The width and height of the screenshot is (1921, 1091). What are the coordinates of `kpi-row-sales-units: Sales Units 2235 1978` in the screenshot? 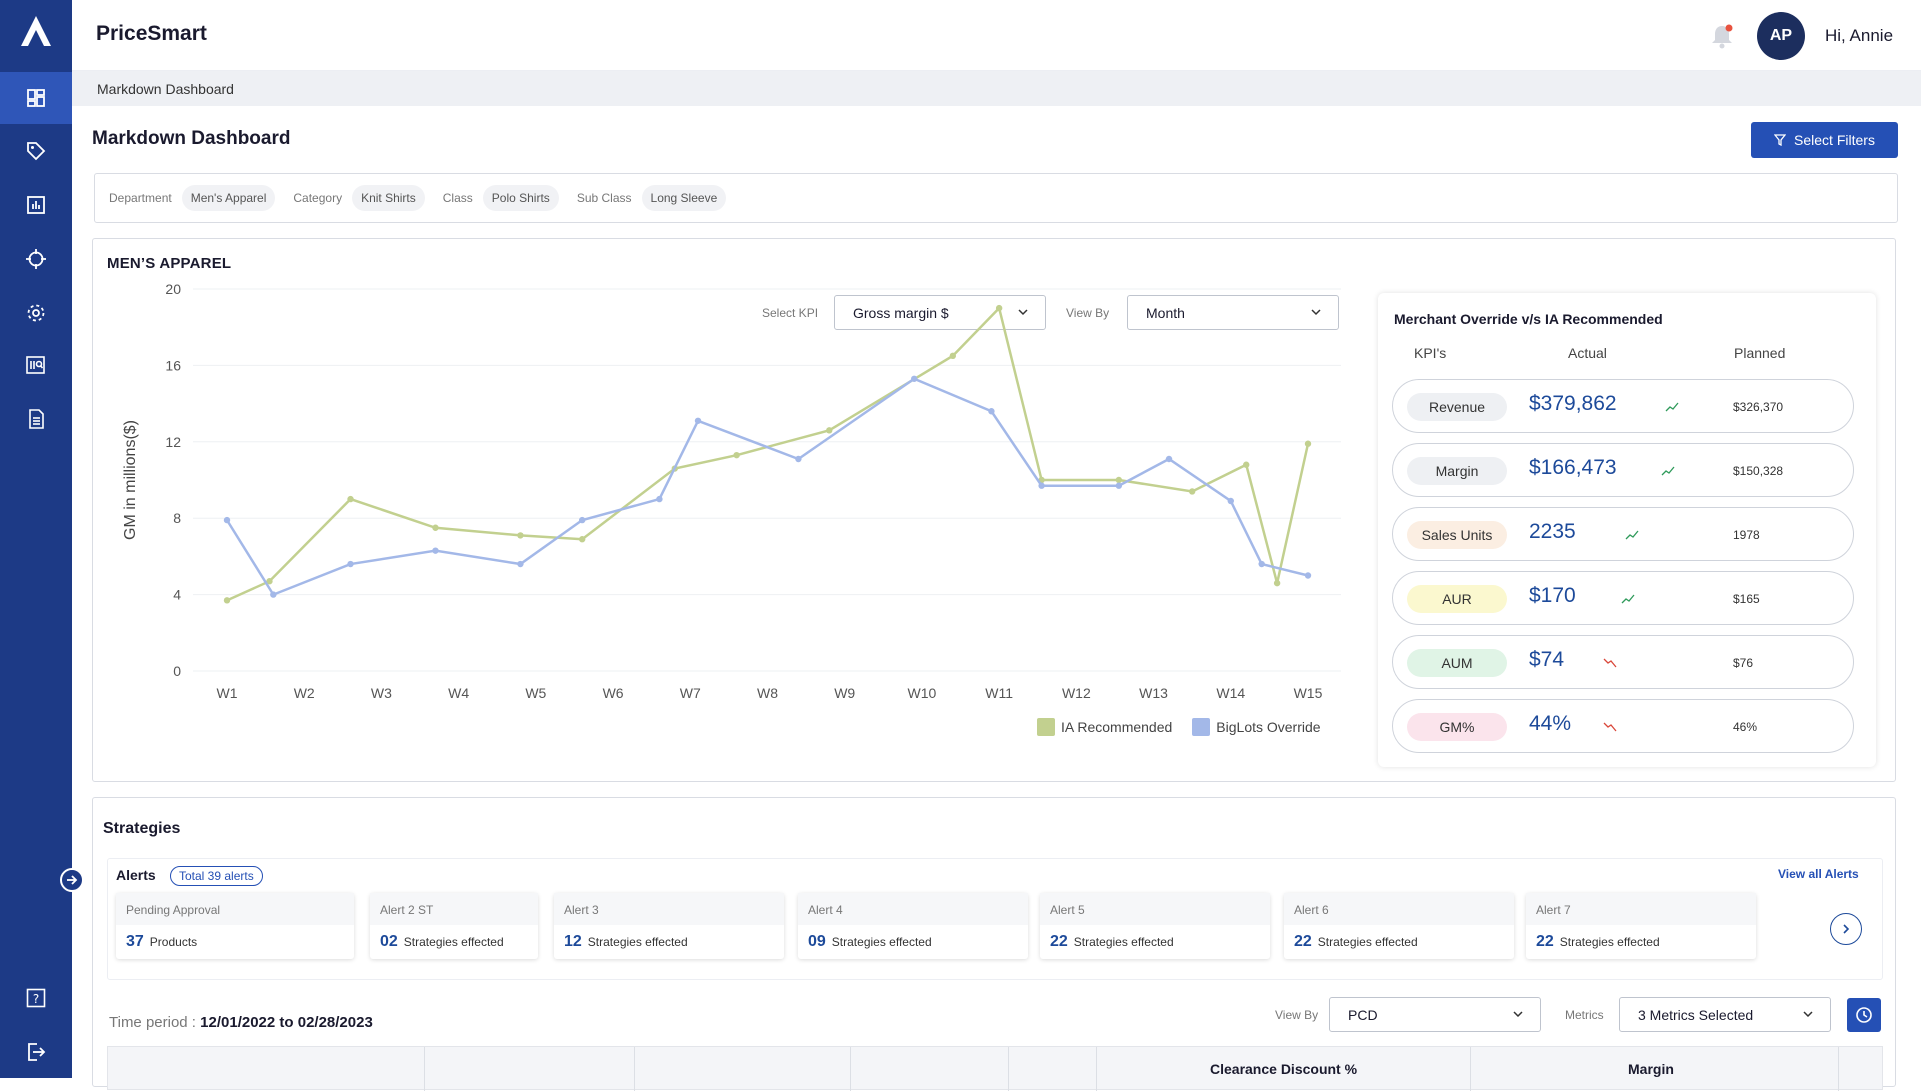 It's located at (1623, 534).